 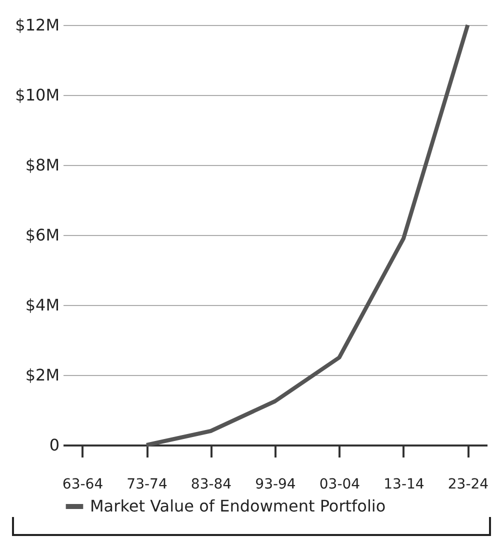 What do you see at coordinates (211, 484) in the screenshot?
I see `x-tick-label: 83-84` at bounding box center [211, 484].